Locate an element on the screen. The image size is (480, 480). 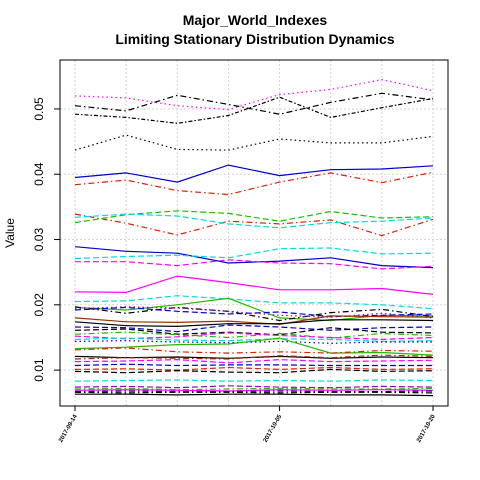
chart-title: Major_World_Indexes is located at coordinates (255, 20).